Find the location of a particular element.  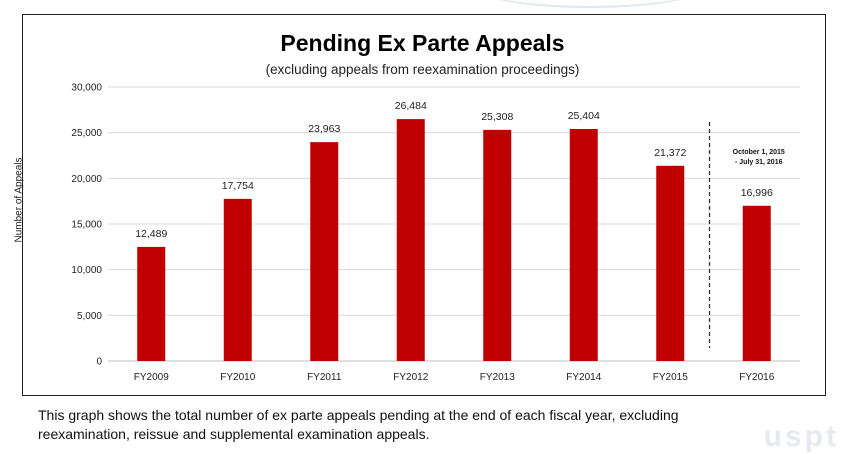

y-tick-label: 30,000 is located at coordinates (86, 88).